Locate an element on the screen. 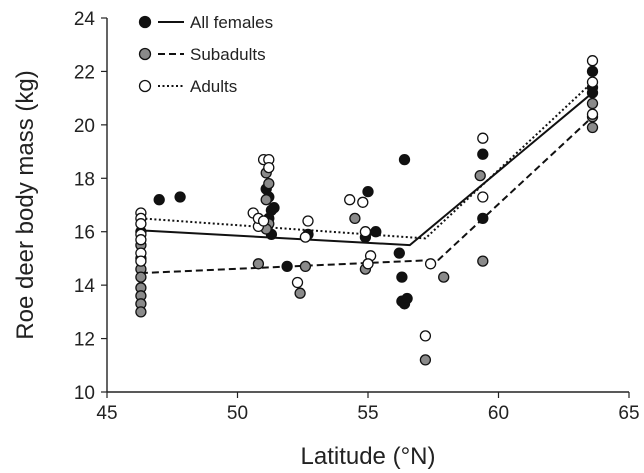 The height and width of the screenshot is (473, 644). y-tick-label: 16 is located at coordinates (84, 233).